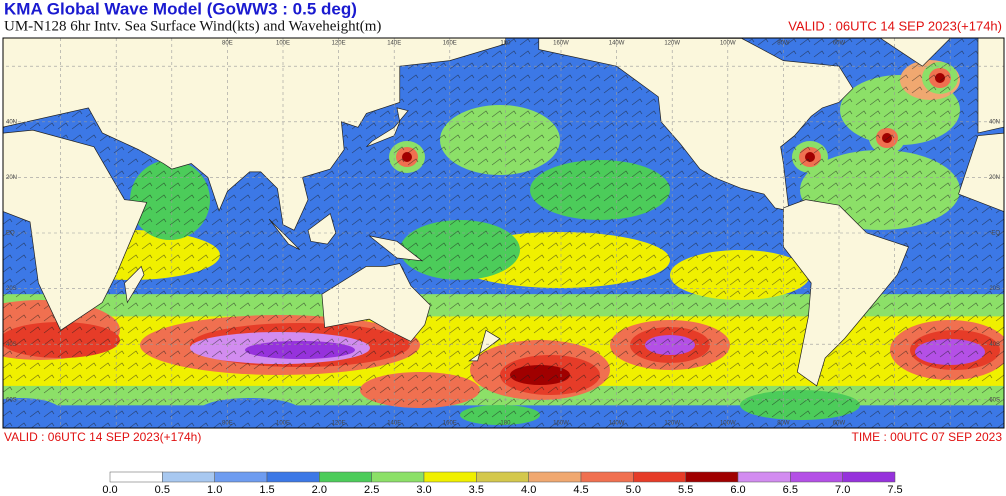  I want to click on colorbar-label: 2.0, so click(319, 490).